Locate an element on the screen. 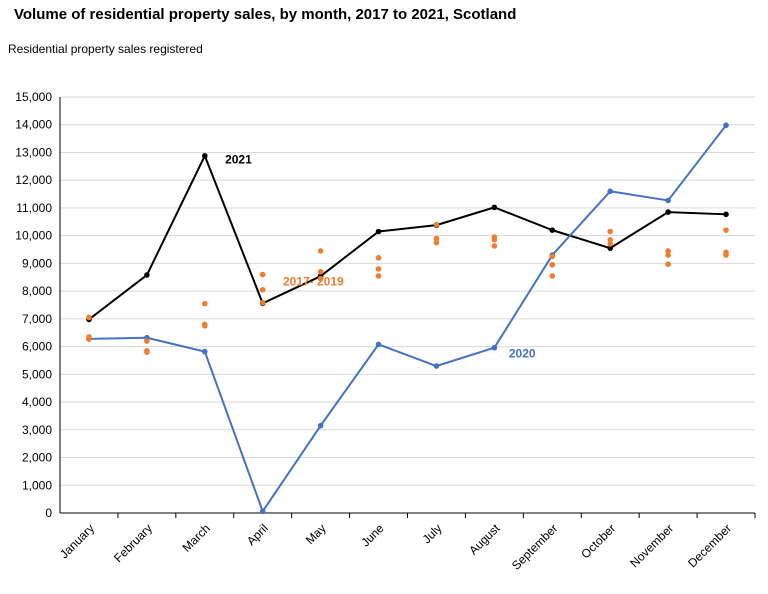 The image size is (768, 594). y-tick-label: 2,000 is located at coordinates (37, 458).